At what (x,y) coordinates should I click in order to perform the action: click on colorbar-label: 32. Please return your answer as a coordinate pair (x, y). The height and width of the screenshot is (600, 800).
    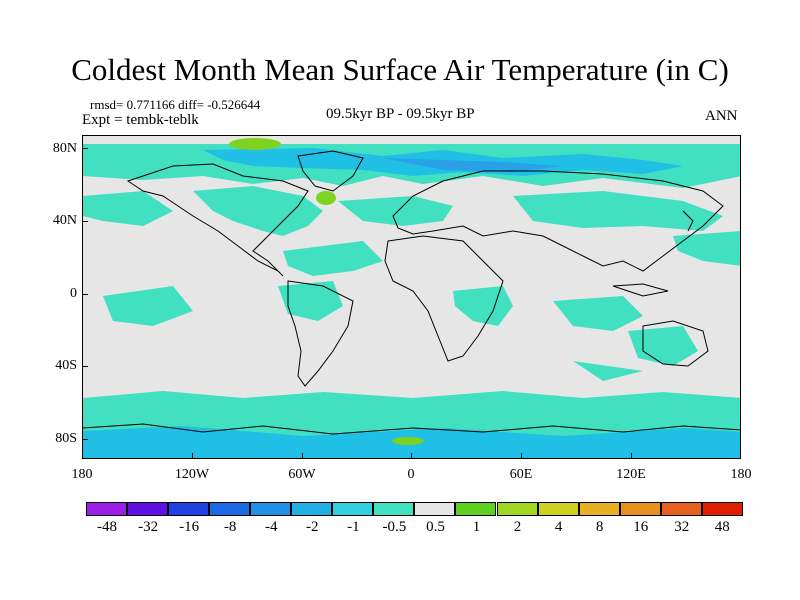
    Looking at the image, I should click on (682, 527).